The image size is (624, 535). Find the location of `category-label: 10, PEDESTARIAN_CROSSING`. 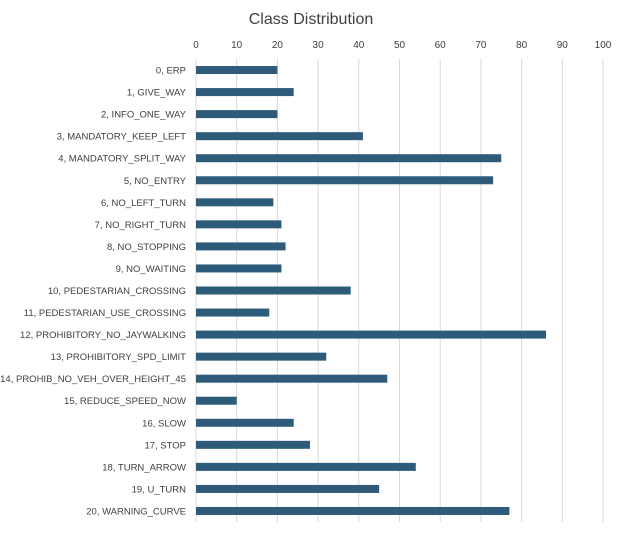

category-label: 10, PEDESTARIAN_CROSSING is located at coordinates (117, 291).